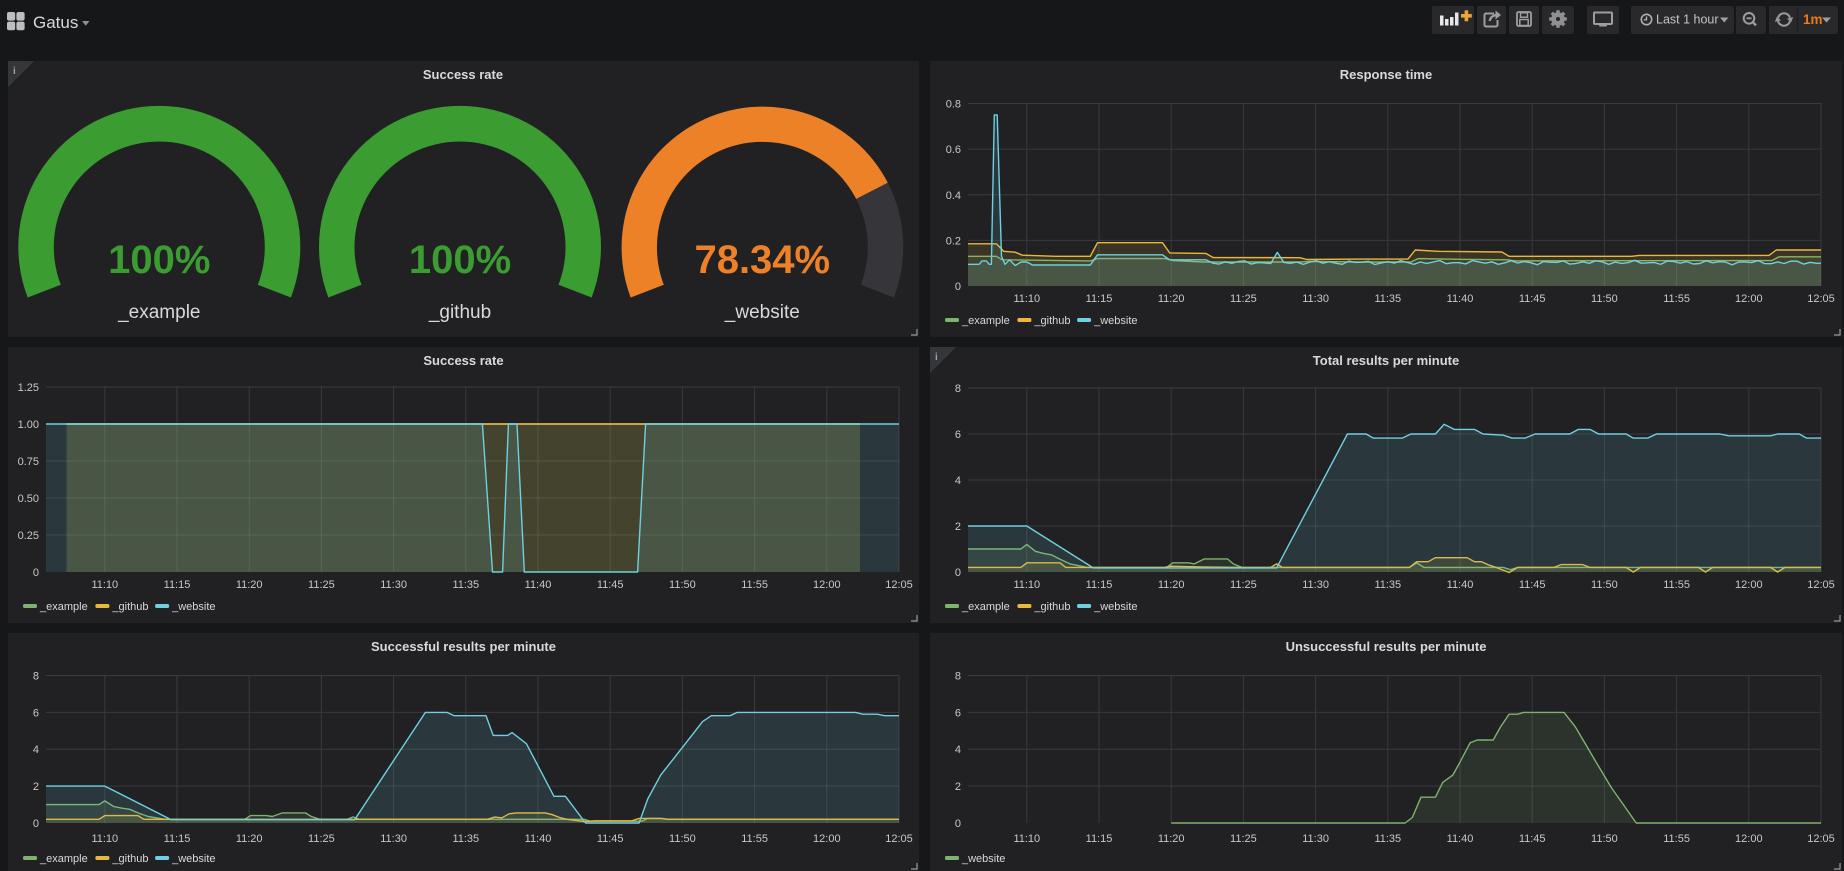  I want to click on svg-text: Successful results per minute, so click(463, 646).